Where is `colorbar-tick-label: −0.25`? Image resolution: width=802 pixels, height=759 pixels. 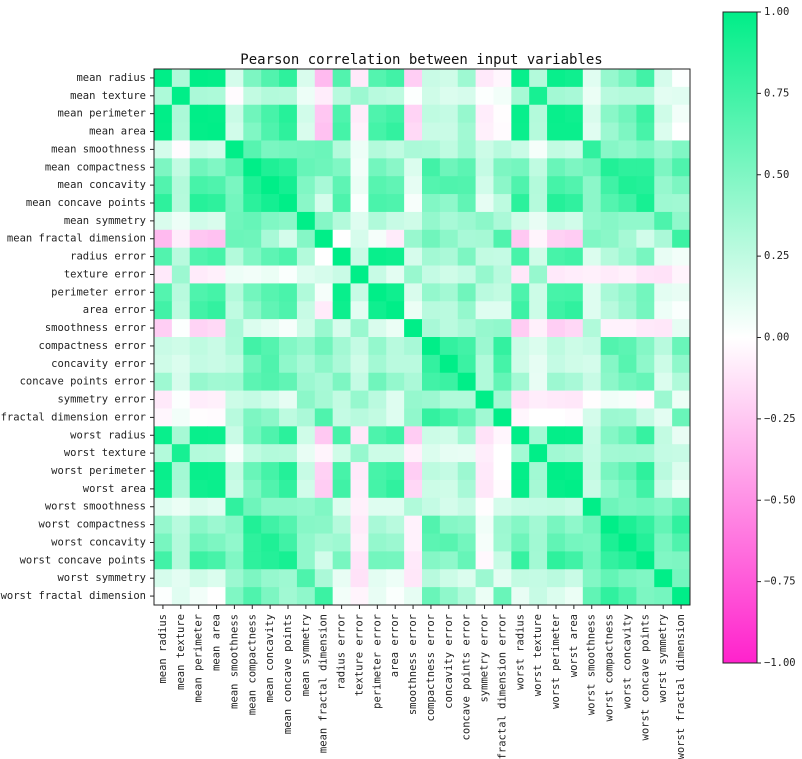
colorbar-tick-label: −0.25 is located at coordinates (780, 419).